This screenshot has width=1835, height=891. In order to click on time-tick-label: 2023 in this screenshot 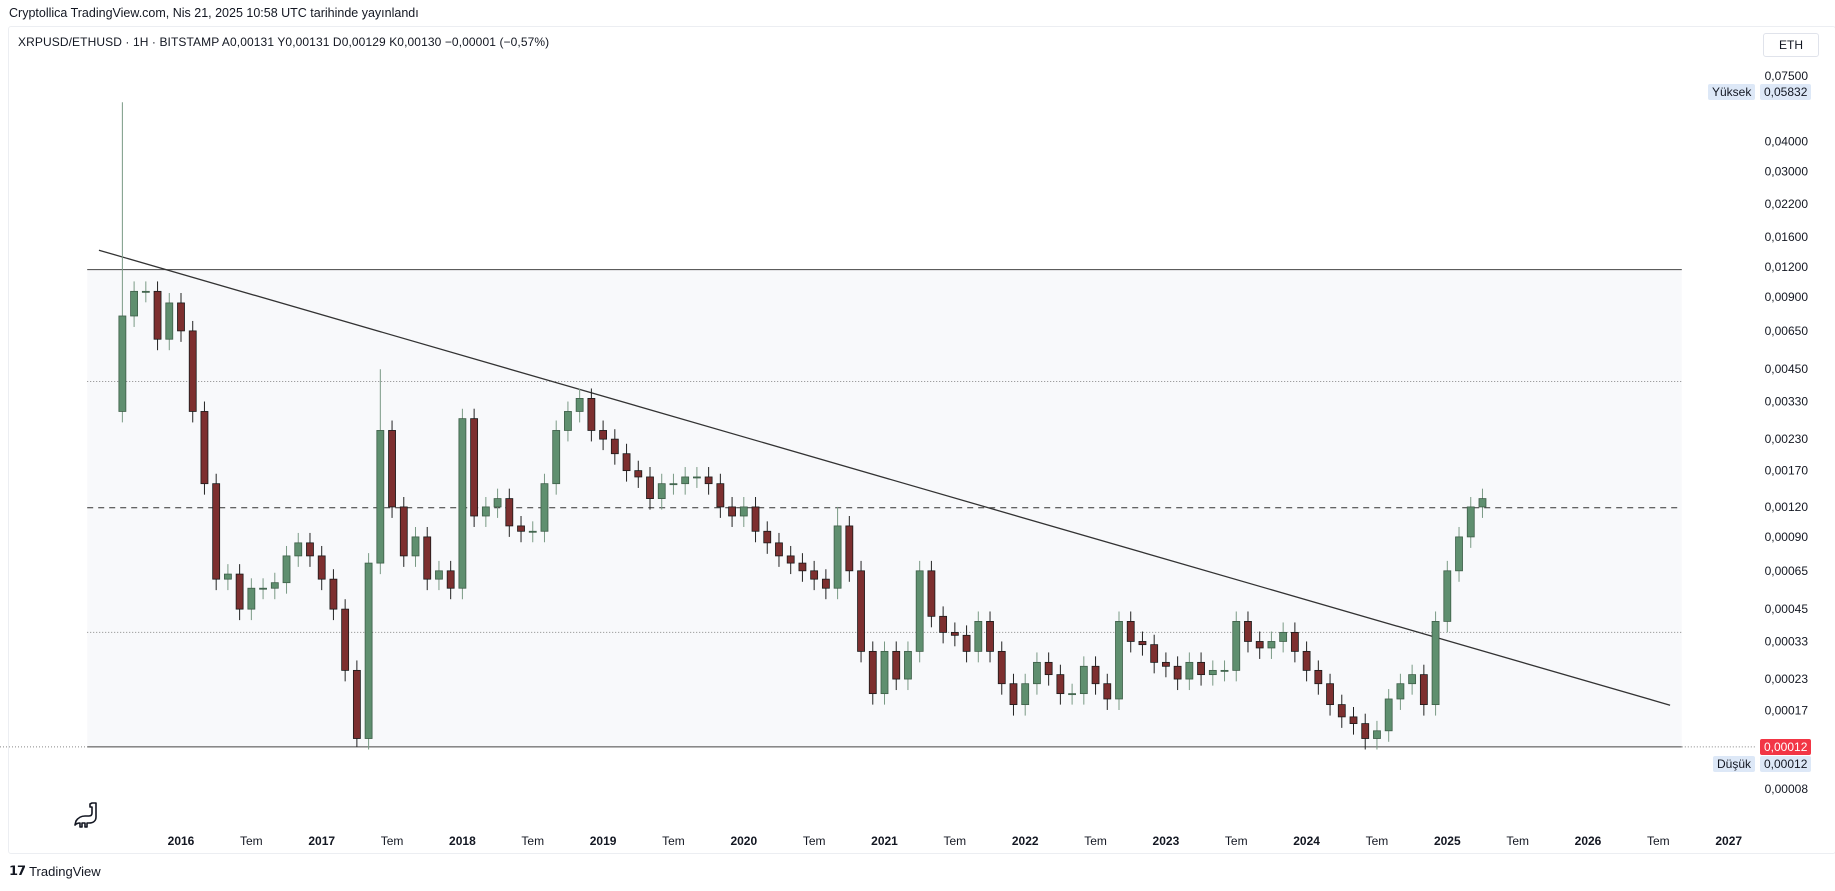, I will do `click(1166, 841)`.